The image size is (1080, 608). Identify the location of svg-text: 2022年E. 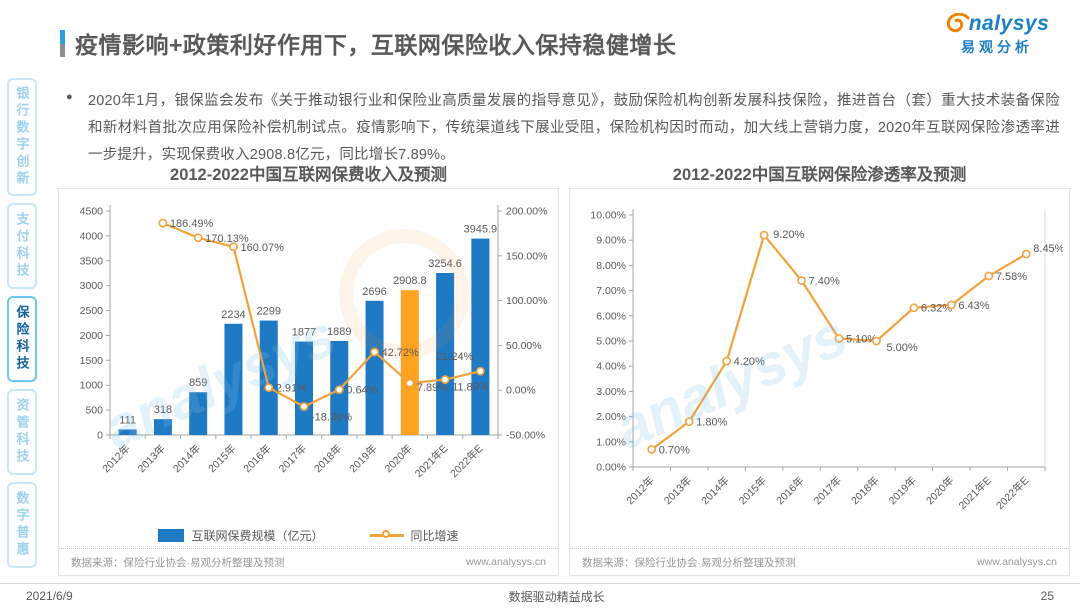
(1012, 493).